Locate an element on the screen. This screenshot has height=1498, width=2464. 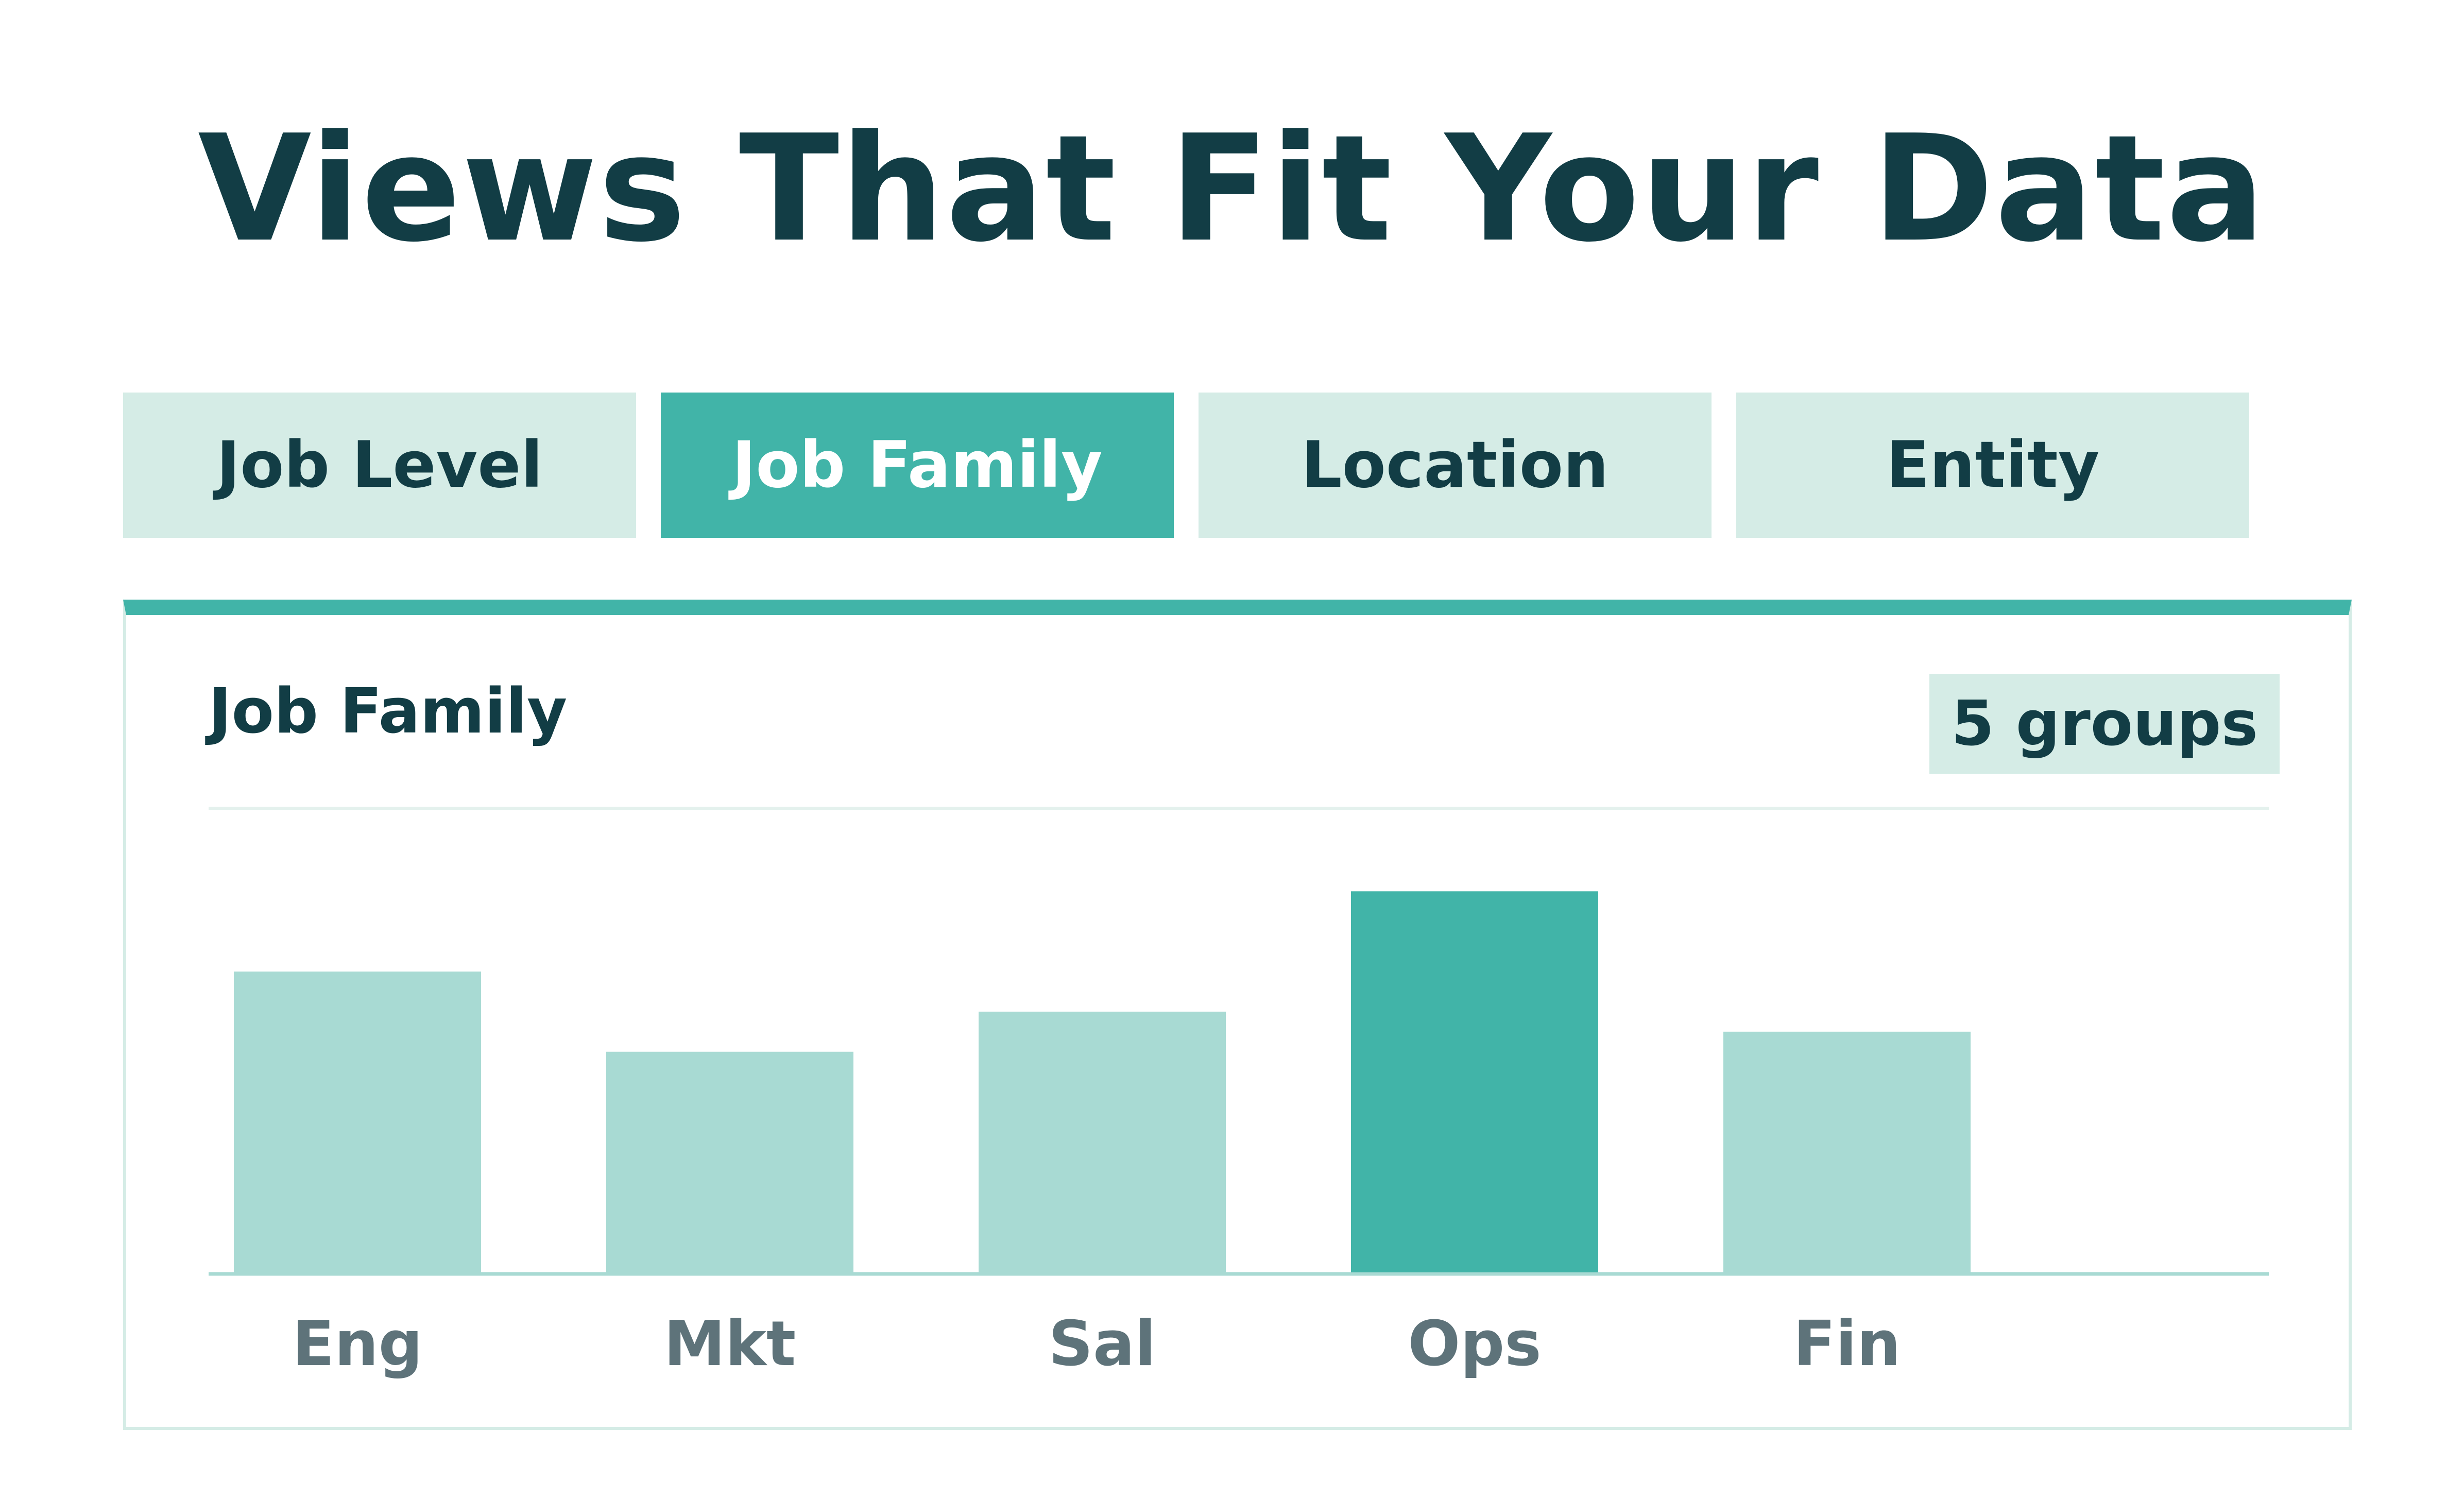
bar-eng is located at coordinates (357, 1122).